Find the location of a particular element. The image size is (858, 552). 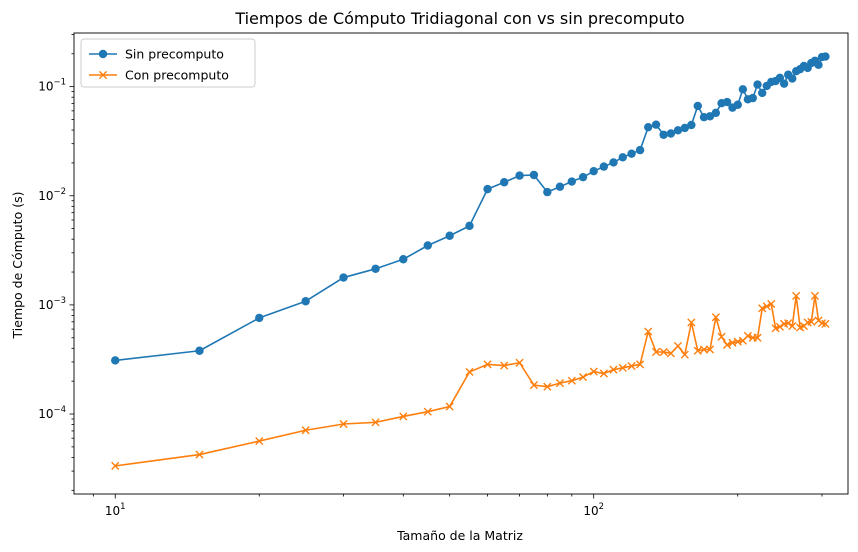

y-tick-label: 10⁻¹ is located at coordinates (52, 86).